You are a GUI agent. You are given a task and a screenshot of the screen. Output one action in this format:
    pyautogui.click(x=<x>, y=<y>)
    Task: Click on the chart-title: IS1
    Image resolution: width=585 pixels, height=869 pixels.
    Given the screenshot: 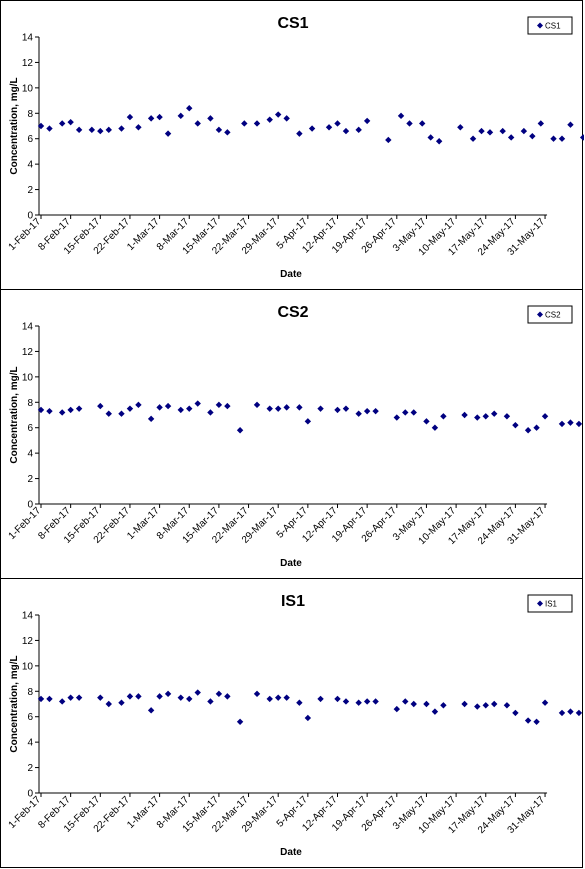 What is the action you would take?
    pyautogui.click(x=293, y=601)
    